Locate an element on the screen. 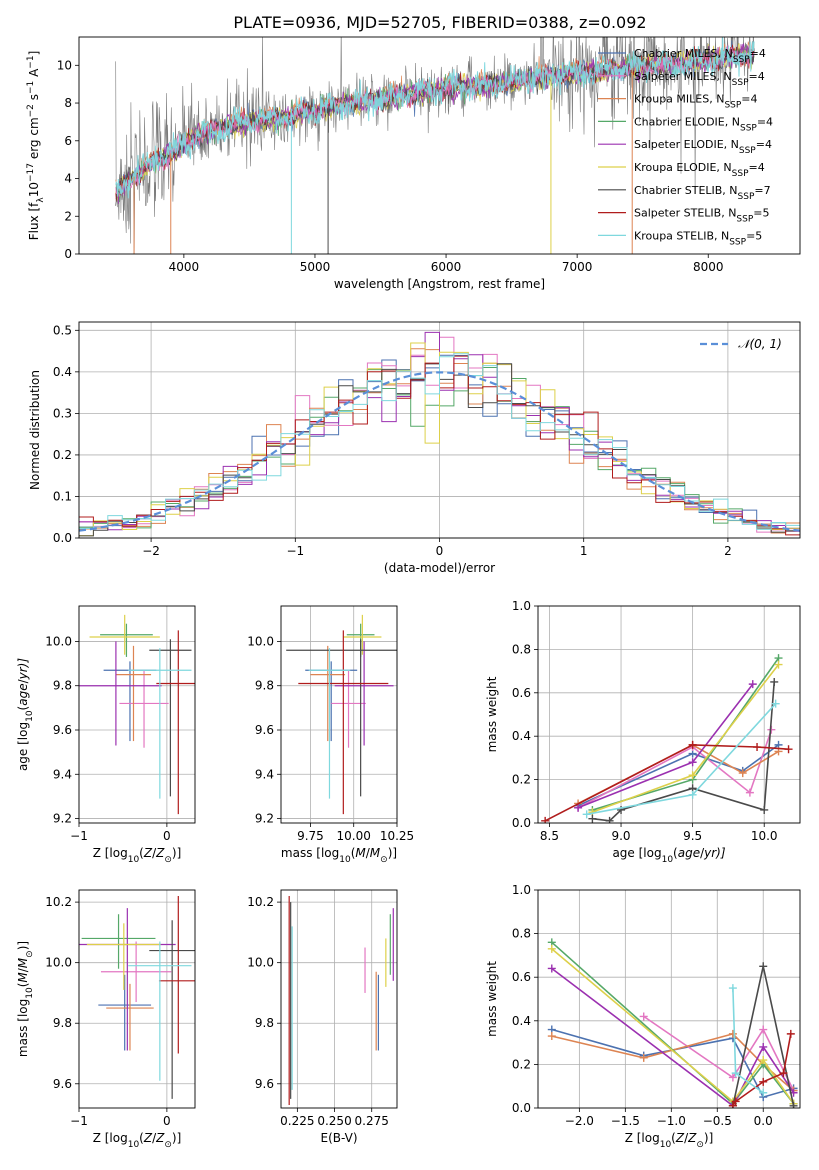 This screenshot has height=1170, width=819. legend-entry: Chabrier MILES, NSSP=4 is located at coordinates (700, 56).